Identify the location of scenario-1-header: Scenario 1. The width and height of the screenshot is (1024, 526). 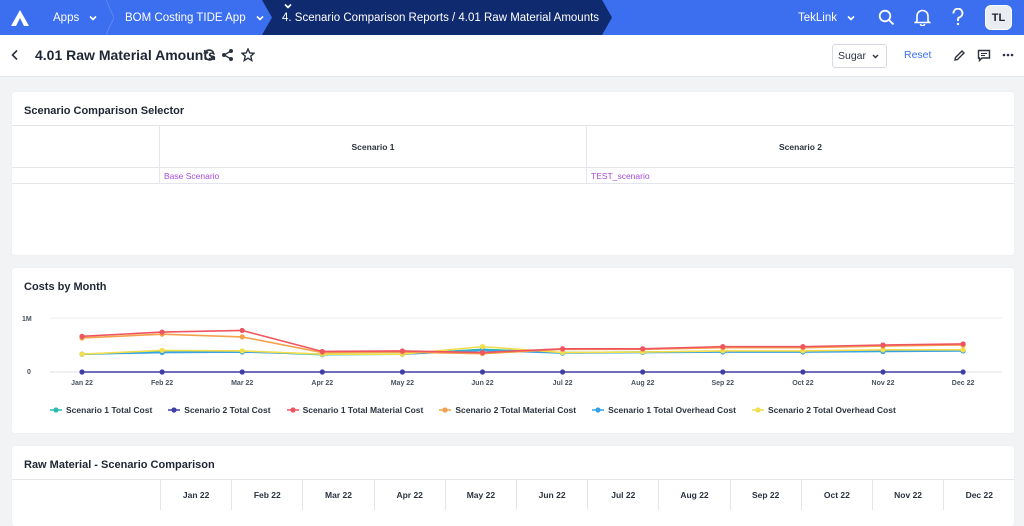
(372, 146).